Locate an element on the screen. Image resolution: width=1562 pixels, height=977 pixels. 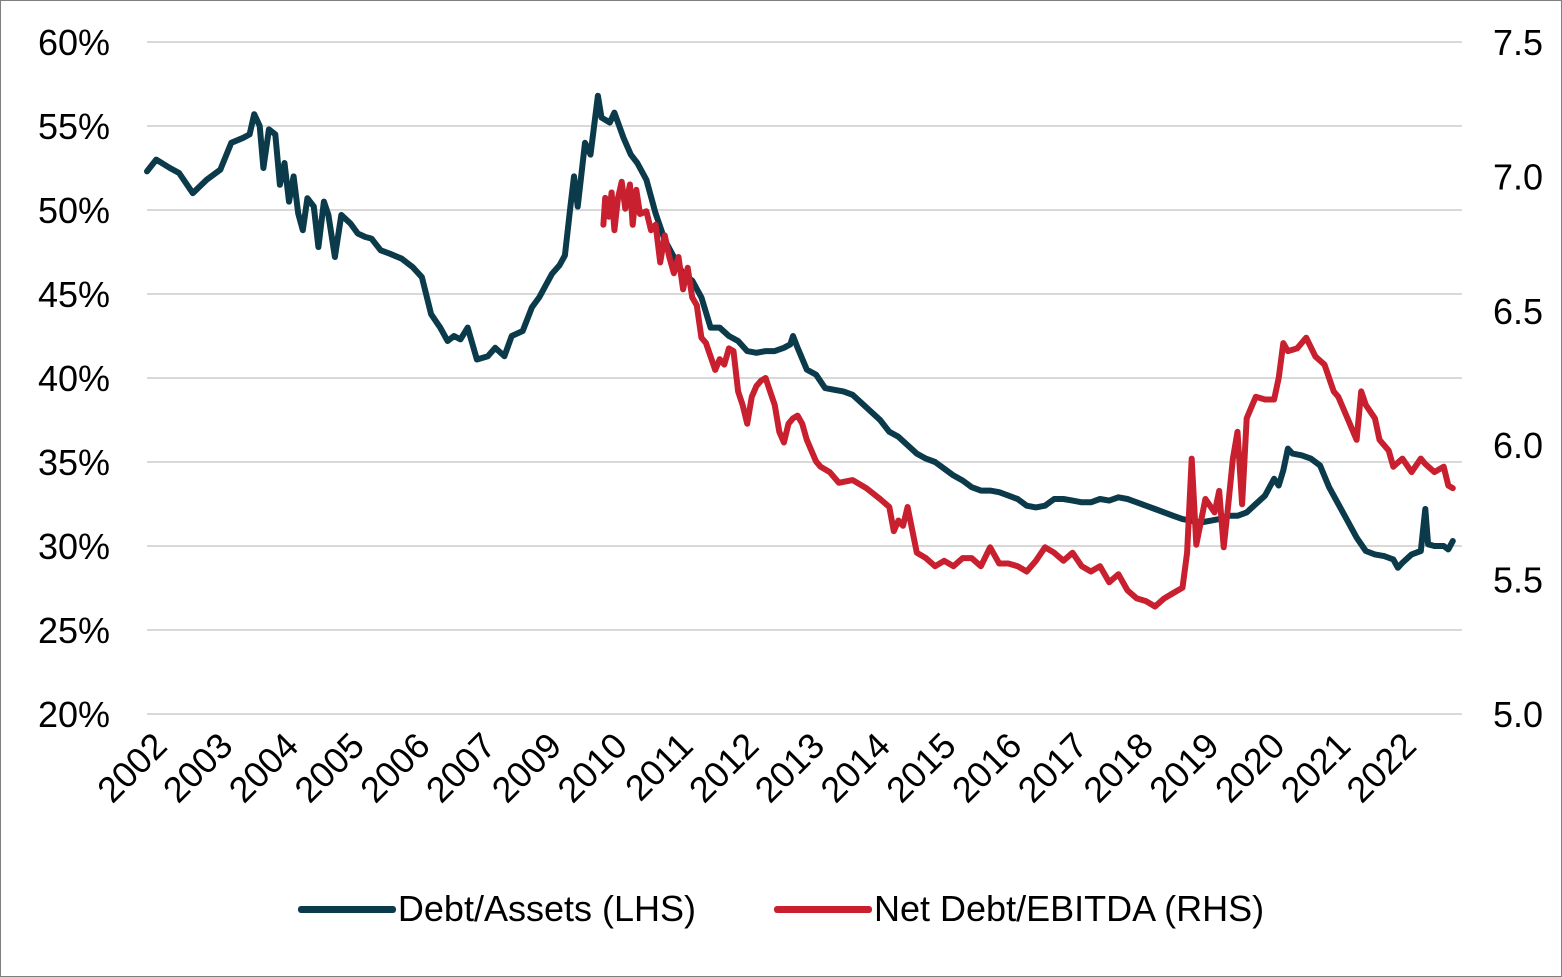
y-left-tick-label: 25% is located at coordinates (74, 630).